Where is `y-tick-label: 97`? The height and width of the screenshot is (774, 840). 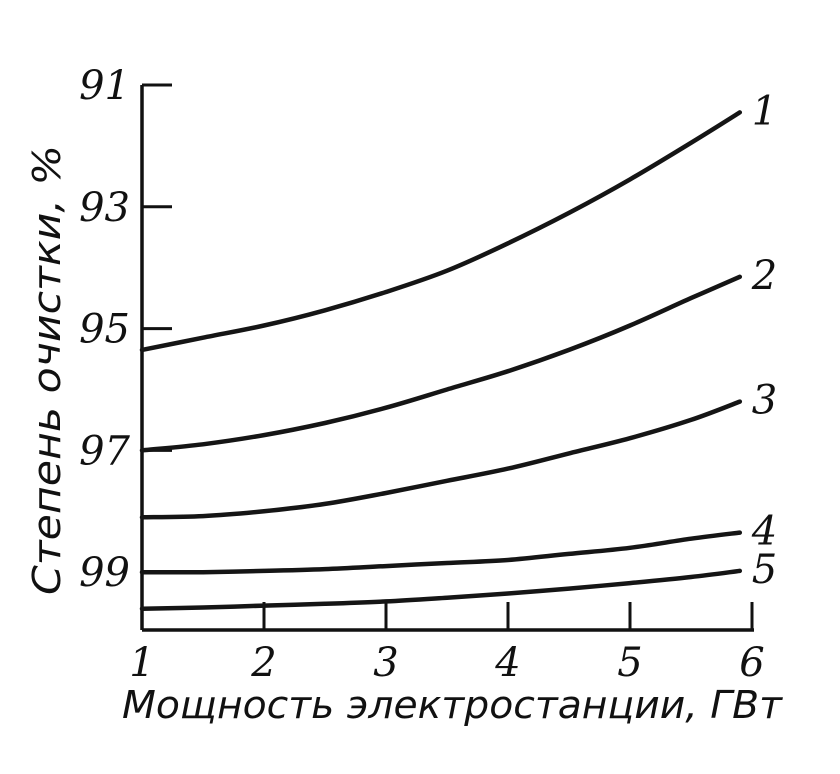 y-tick-label: 97 is located at coordinates (104, 451).